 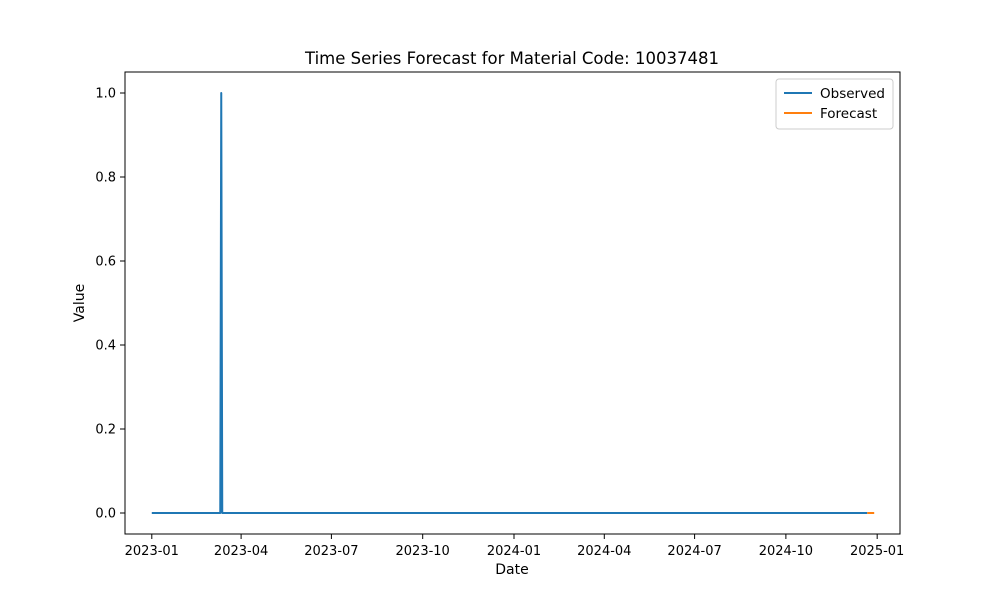 I want to click on y-tick-label: 0.8, so click(x=105, y=178).